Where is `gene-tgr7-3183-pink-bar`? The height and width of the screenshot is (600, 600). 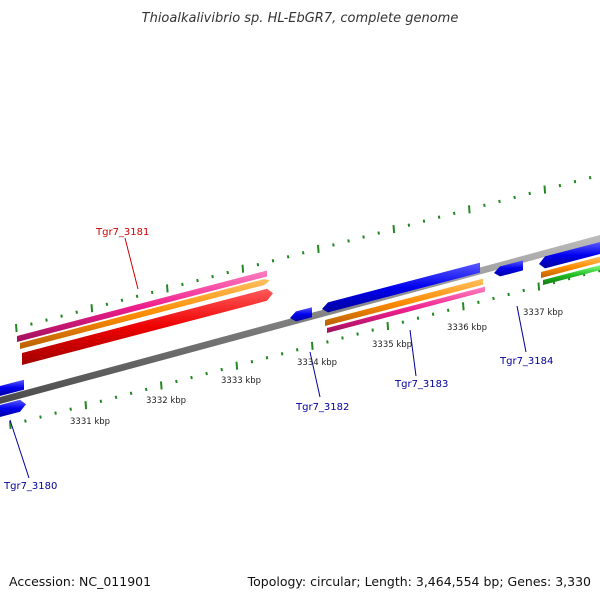 gene-tgr7-3183-pink-bar is located at coordinates (406, 309).